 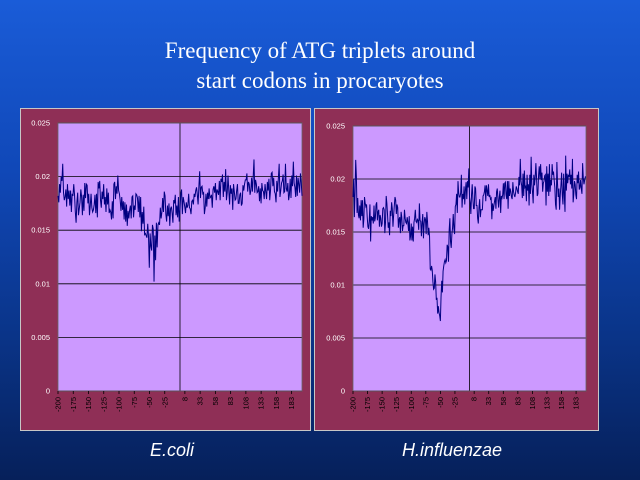 I want to click on ecoli-x-tick-label: -150, so click(x=88, y=404).